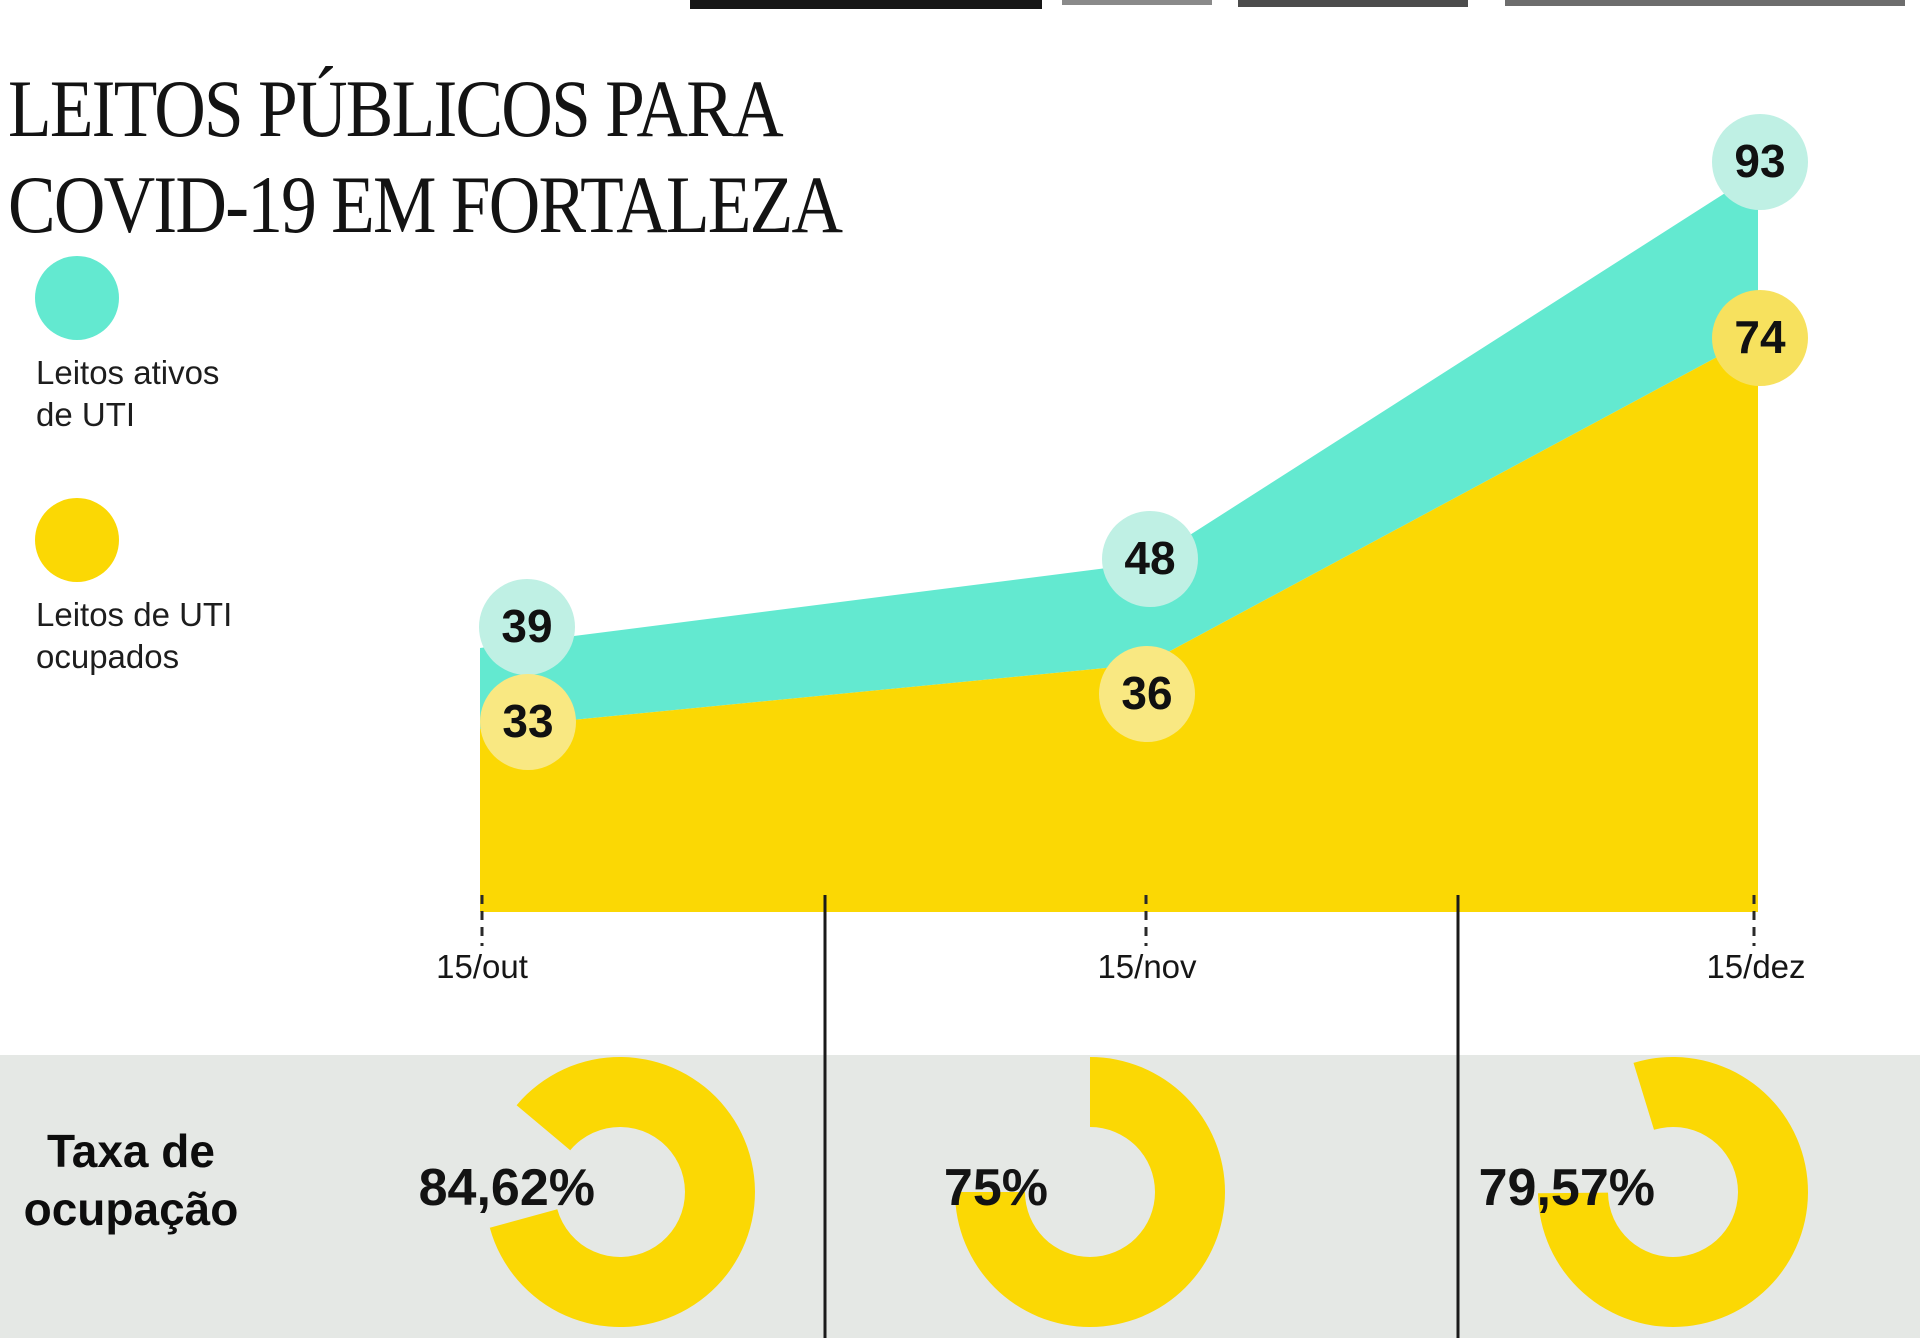 This screenshot has width=1920, height=1338. I want to click on occupancy-title-line2: ocupação, so click(131, 1209).